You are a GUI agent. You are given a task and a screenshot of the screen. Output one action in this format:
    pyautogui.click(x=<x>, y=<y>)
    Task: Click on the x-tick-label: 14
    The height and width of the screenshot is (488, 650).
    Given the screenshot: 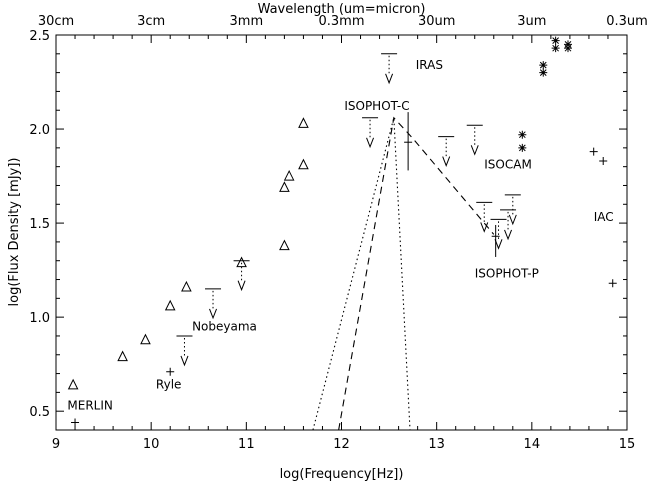 What is the action you would take?
    pyautogui.click(x=532, y=444)
    